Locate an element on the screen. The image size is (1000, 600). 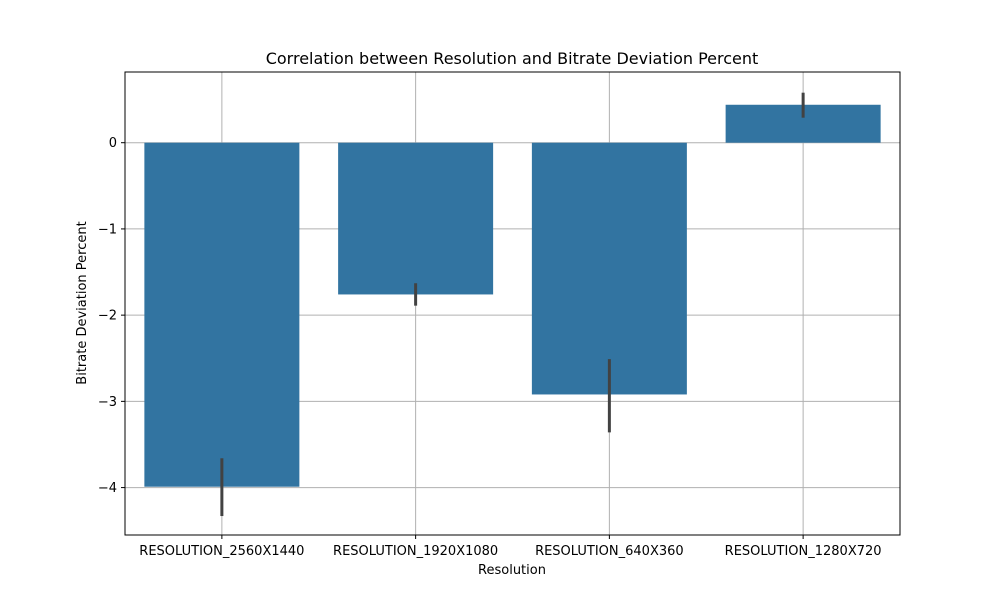
y-axis-label: Bitrate Deviation Percent is located at coordinates (82, 302).